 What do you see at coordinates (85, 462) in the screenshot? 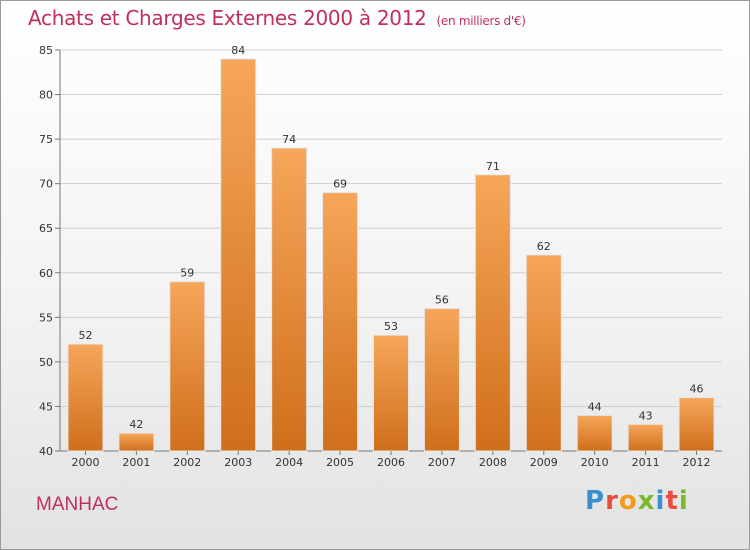
I see `x-tick-label: 2000` at bounding box center [85, 462].